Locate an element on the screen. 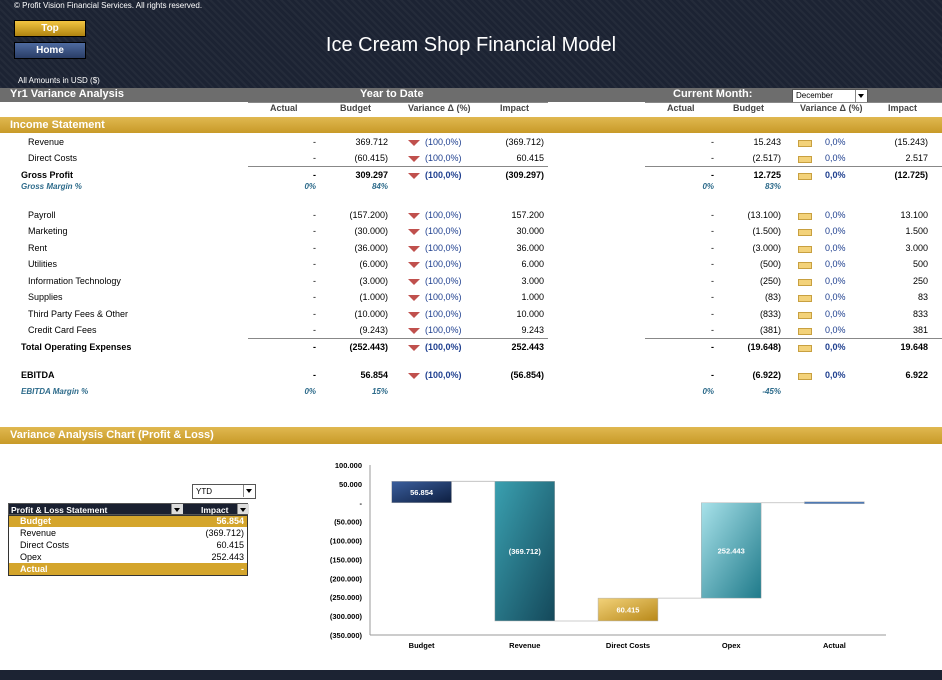 The height and width of the screenshot is (680, 942). currency-note: All Amounts in USD ($) is located at coordinates (59, 80).